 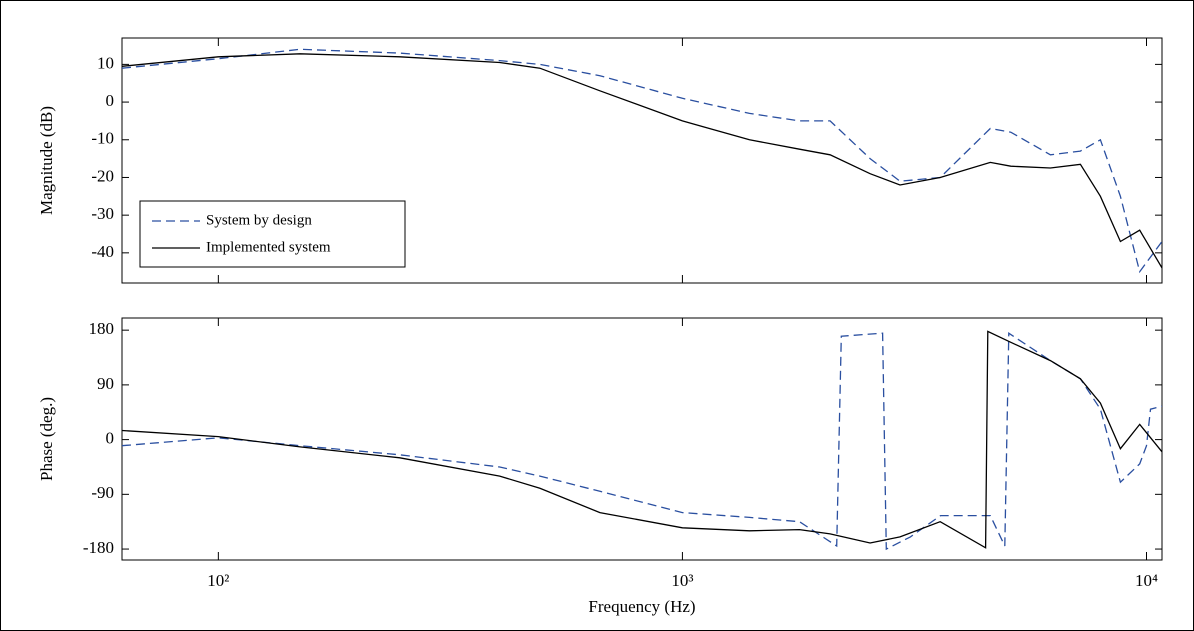 What do you see at coordinates (1146, 580) in the screenshot?
I see `x-tick-label: 10⁴` at bounding box center [1146, 580].